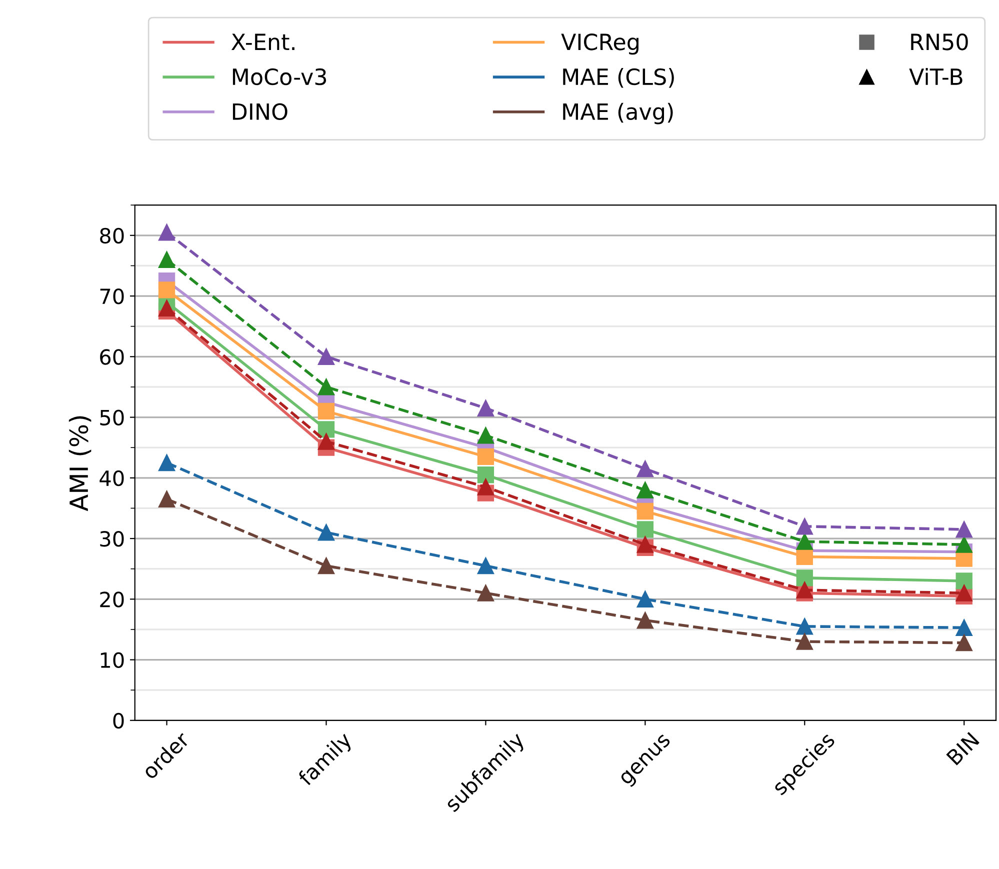 This screenshot has height=869, width=999. Describe the element at coordinates (260, 111) in the screenshot. I see `legend-label: DINO` at that location.